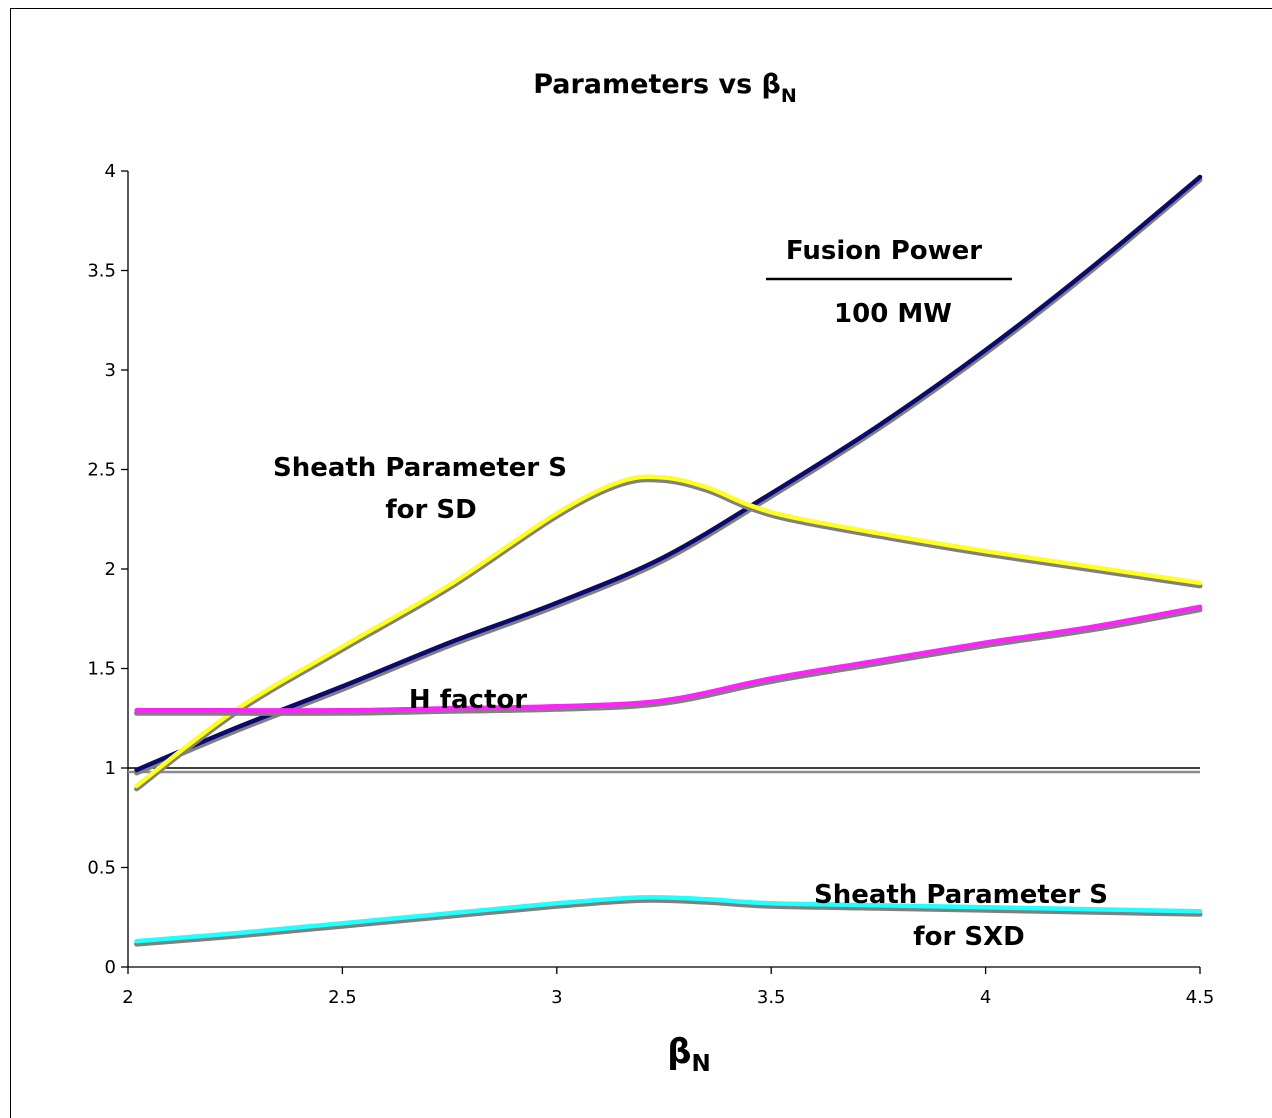 This screenshot has height=1118, width=1272. What do you see at coordinates (893, 314) in the screenshot?
I see `fusion-power-unit-label: 100 MW` at bounding box center [893, 314].